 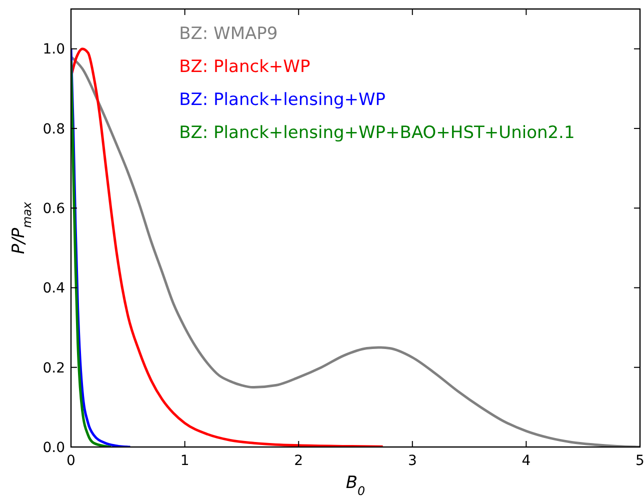 What do you see at coordinates (228, 34) in the screenshot?
I see `text: BZ: WMAP9` at bounding box center [228, 34].